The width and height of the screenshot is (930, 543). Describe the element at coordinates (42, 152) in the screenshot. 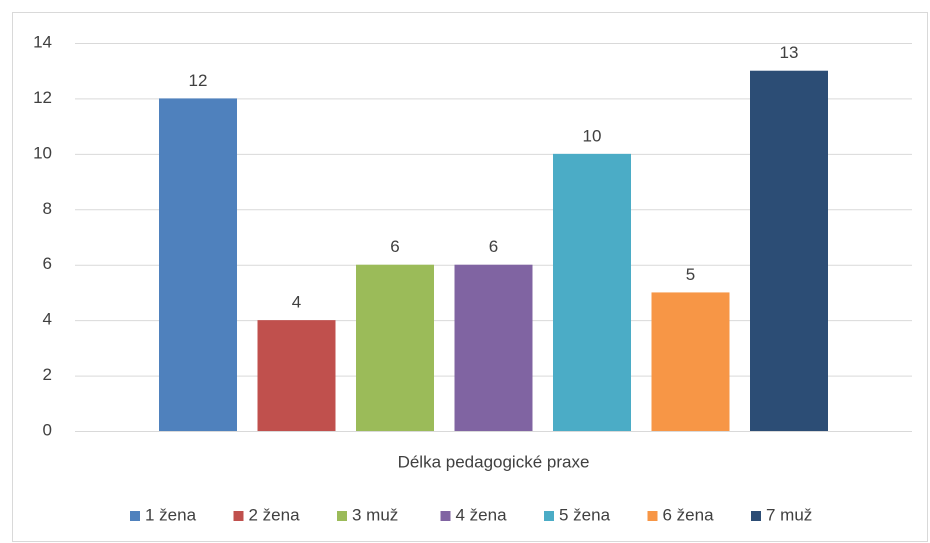

I see `y-tick-label: 10` at that location.